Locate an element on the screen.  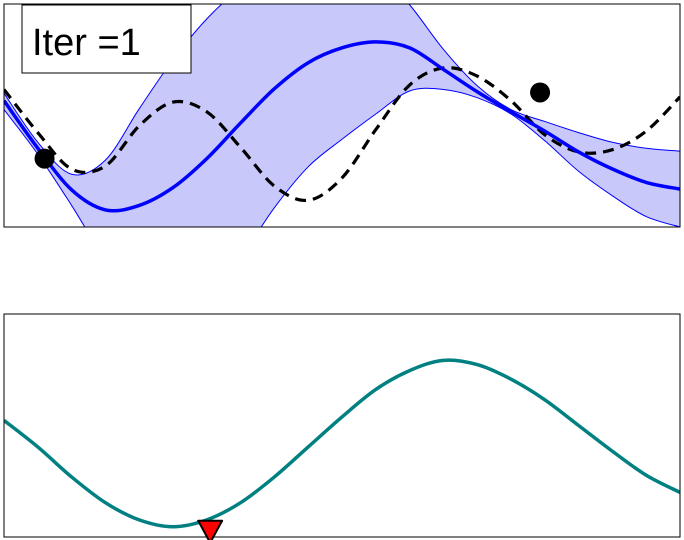
next-sample-marker is located at coordinates (210, 529).